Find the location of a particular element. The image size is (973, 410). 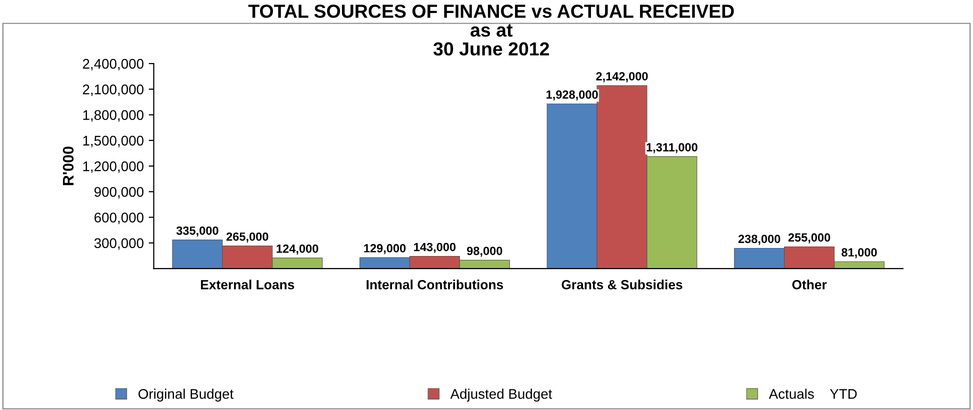

data-label: 143,000 is located at coordinates (435, 247).